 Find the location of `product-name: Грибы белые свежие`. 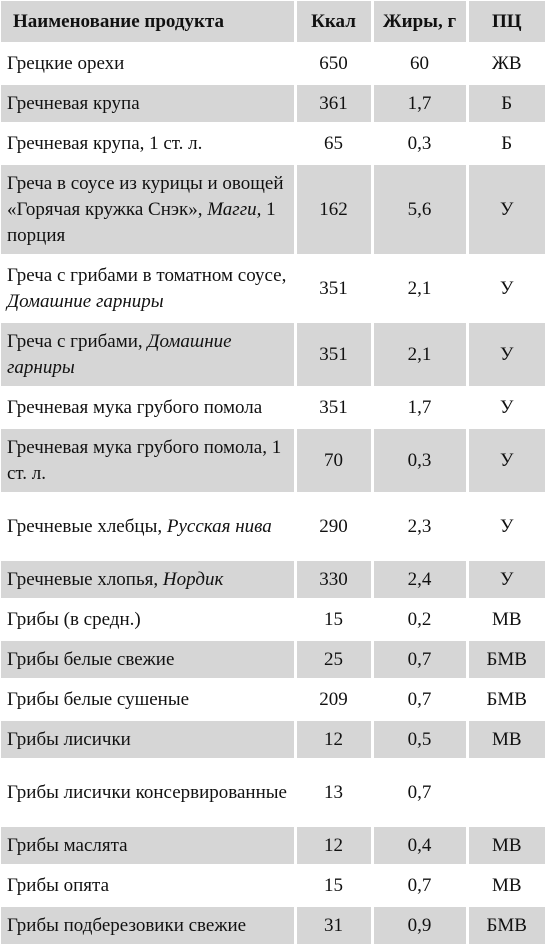

product-name: Грибы белые свежие is located at coordinates (91, 659).